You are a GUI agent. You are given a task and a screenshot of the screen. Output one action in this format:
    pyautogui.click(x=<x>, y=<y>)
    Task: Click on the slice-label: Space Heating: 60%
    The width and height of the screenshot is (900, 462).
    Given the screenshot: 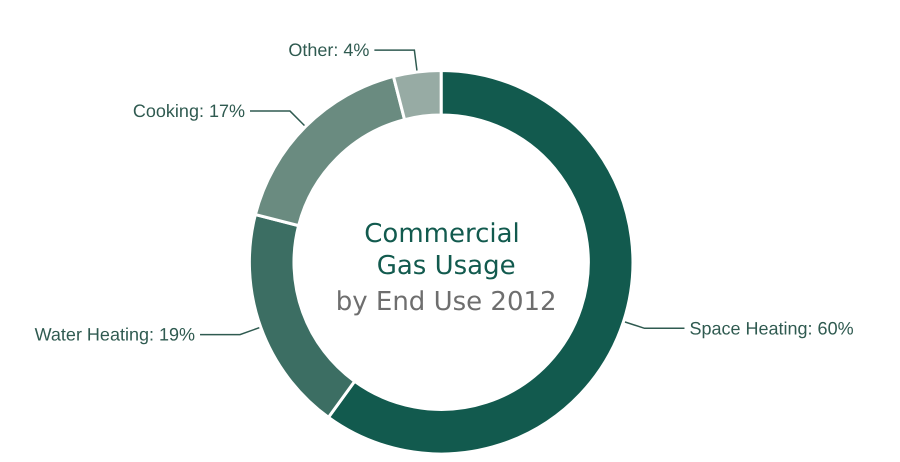 What is the action you would take?
    pyautogui.click(x=771, y=328)
    